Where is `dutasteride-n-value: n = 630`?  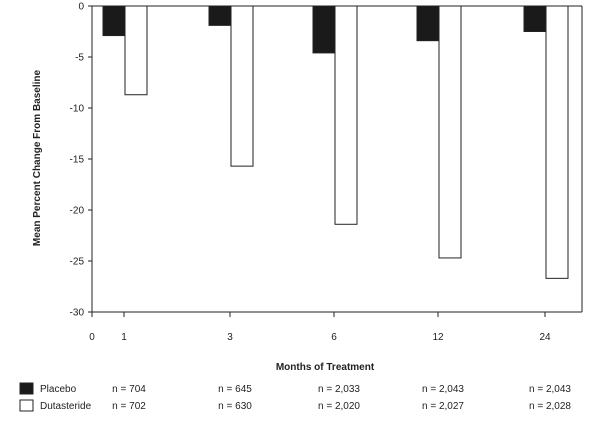 dutasteride-n-value: n = 630 is located at coordinates (235, 406).